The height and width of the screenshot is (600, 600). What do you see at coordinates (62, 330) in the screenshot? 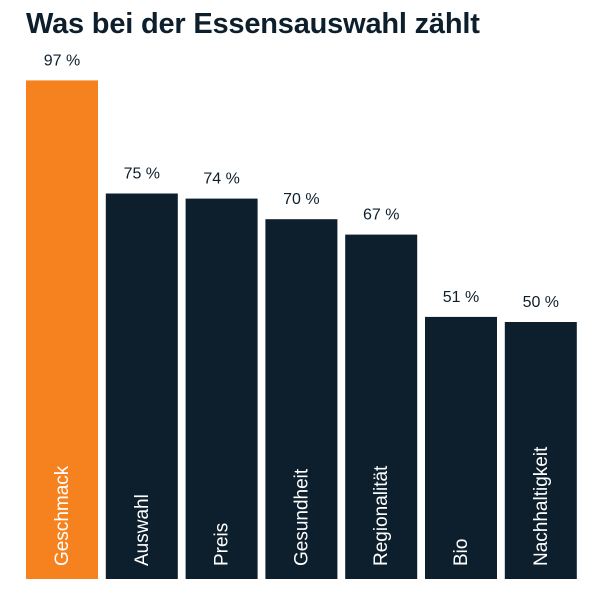
I see `bar-geschmack` at bounding box center [62, 330].